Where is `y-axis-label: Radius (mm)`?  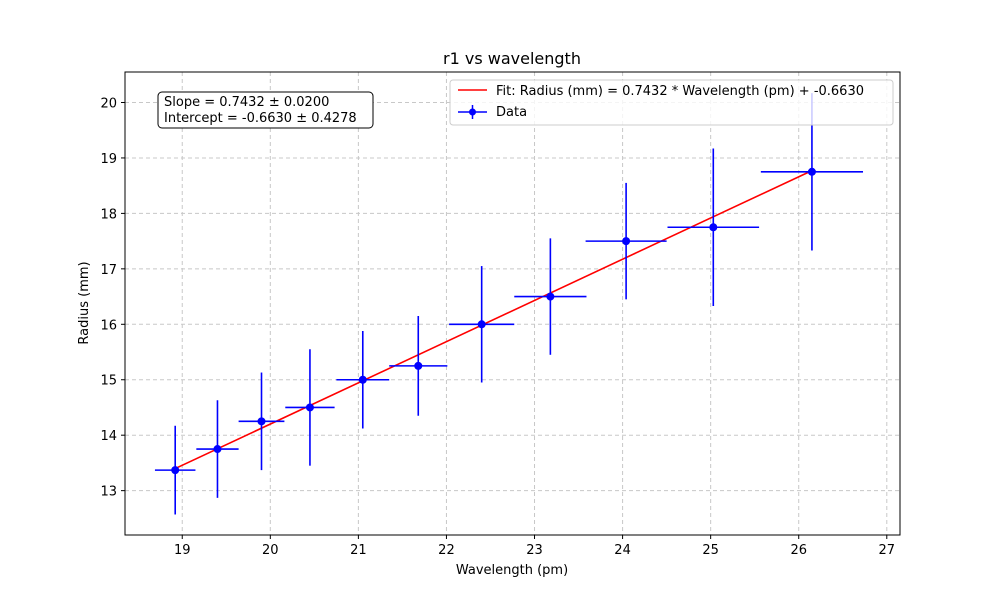 y-axis-label: Radius (mm) is located at coordinates (84, 302).